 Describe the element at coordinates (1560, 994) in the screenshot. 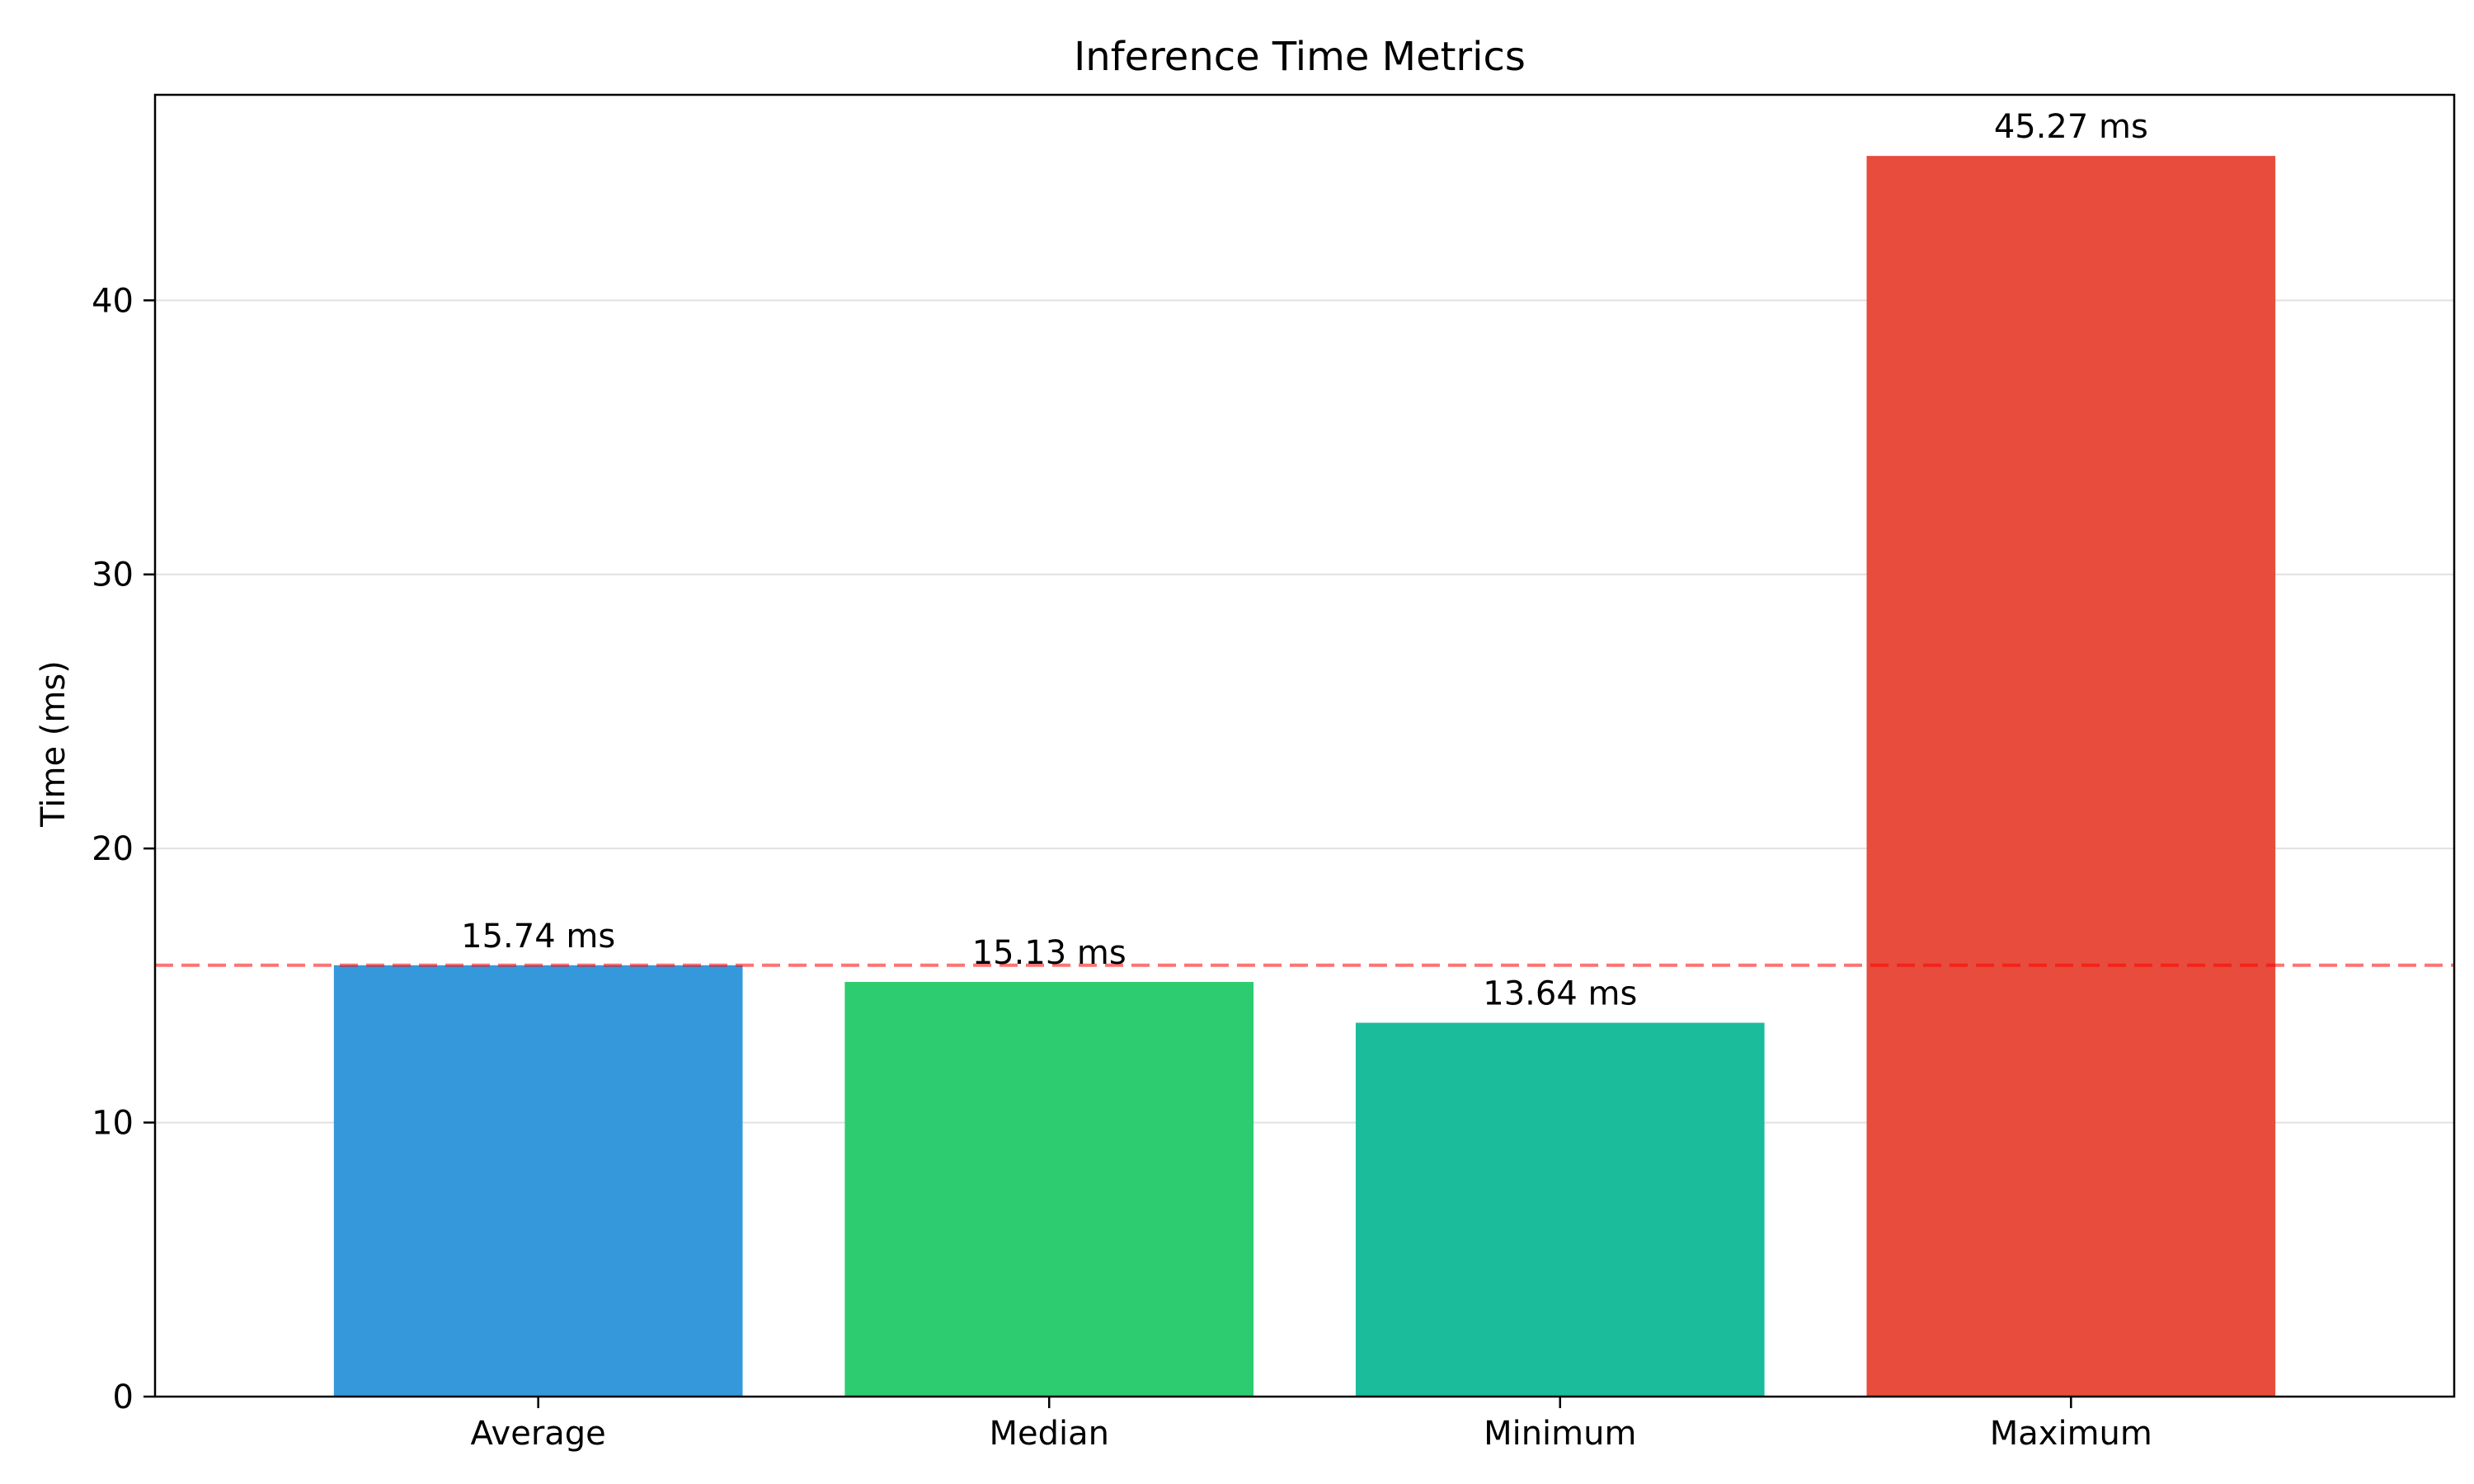

I see `value-label-minimum: 13.64 ms` at that location.